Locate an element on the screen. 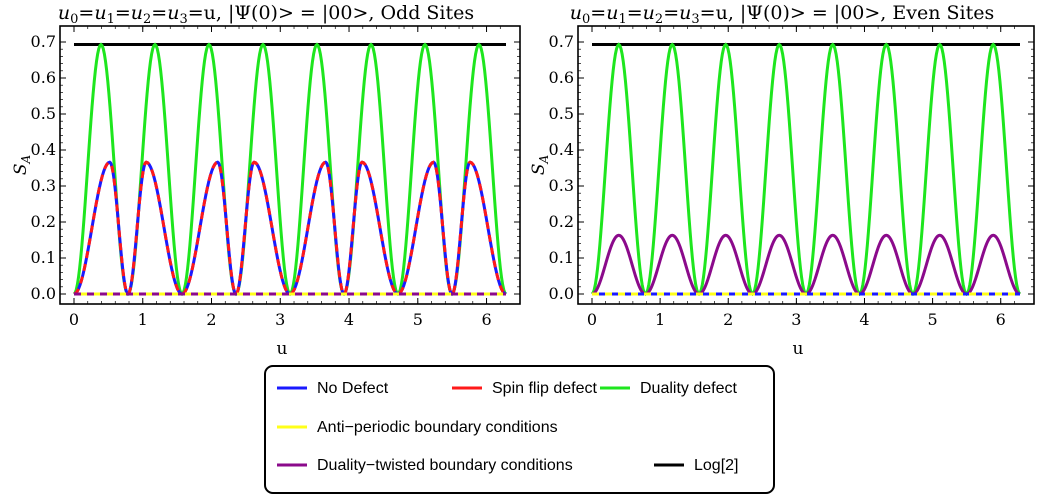 The width and height of the screenshot is (1038, 499). series-duality-twisted-boundary-conditions is located at coordinates (806, 264).